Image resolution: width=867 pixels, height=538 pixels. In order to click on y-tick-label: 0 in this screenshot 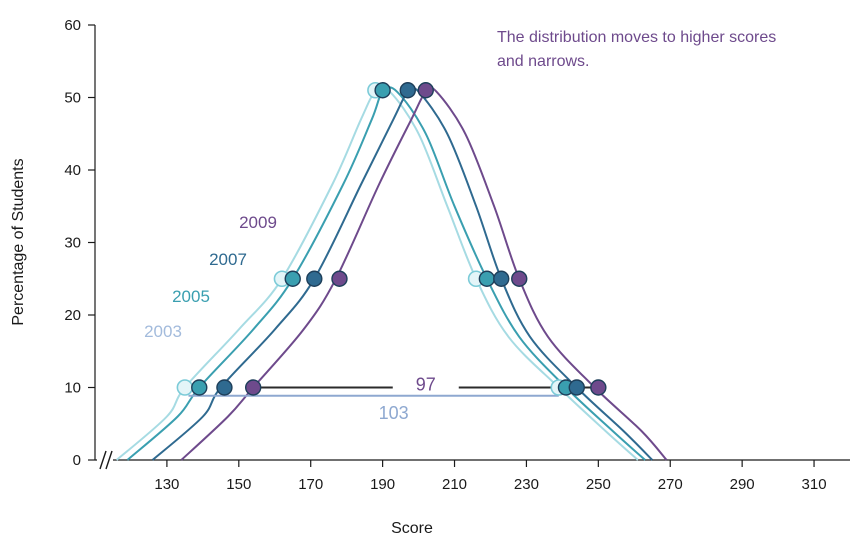, I will do `click(77, 460)`.